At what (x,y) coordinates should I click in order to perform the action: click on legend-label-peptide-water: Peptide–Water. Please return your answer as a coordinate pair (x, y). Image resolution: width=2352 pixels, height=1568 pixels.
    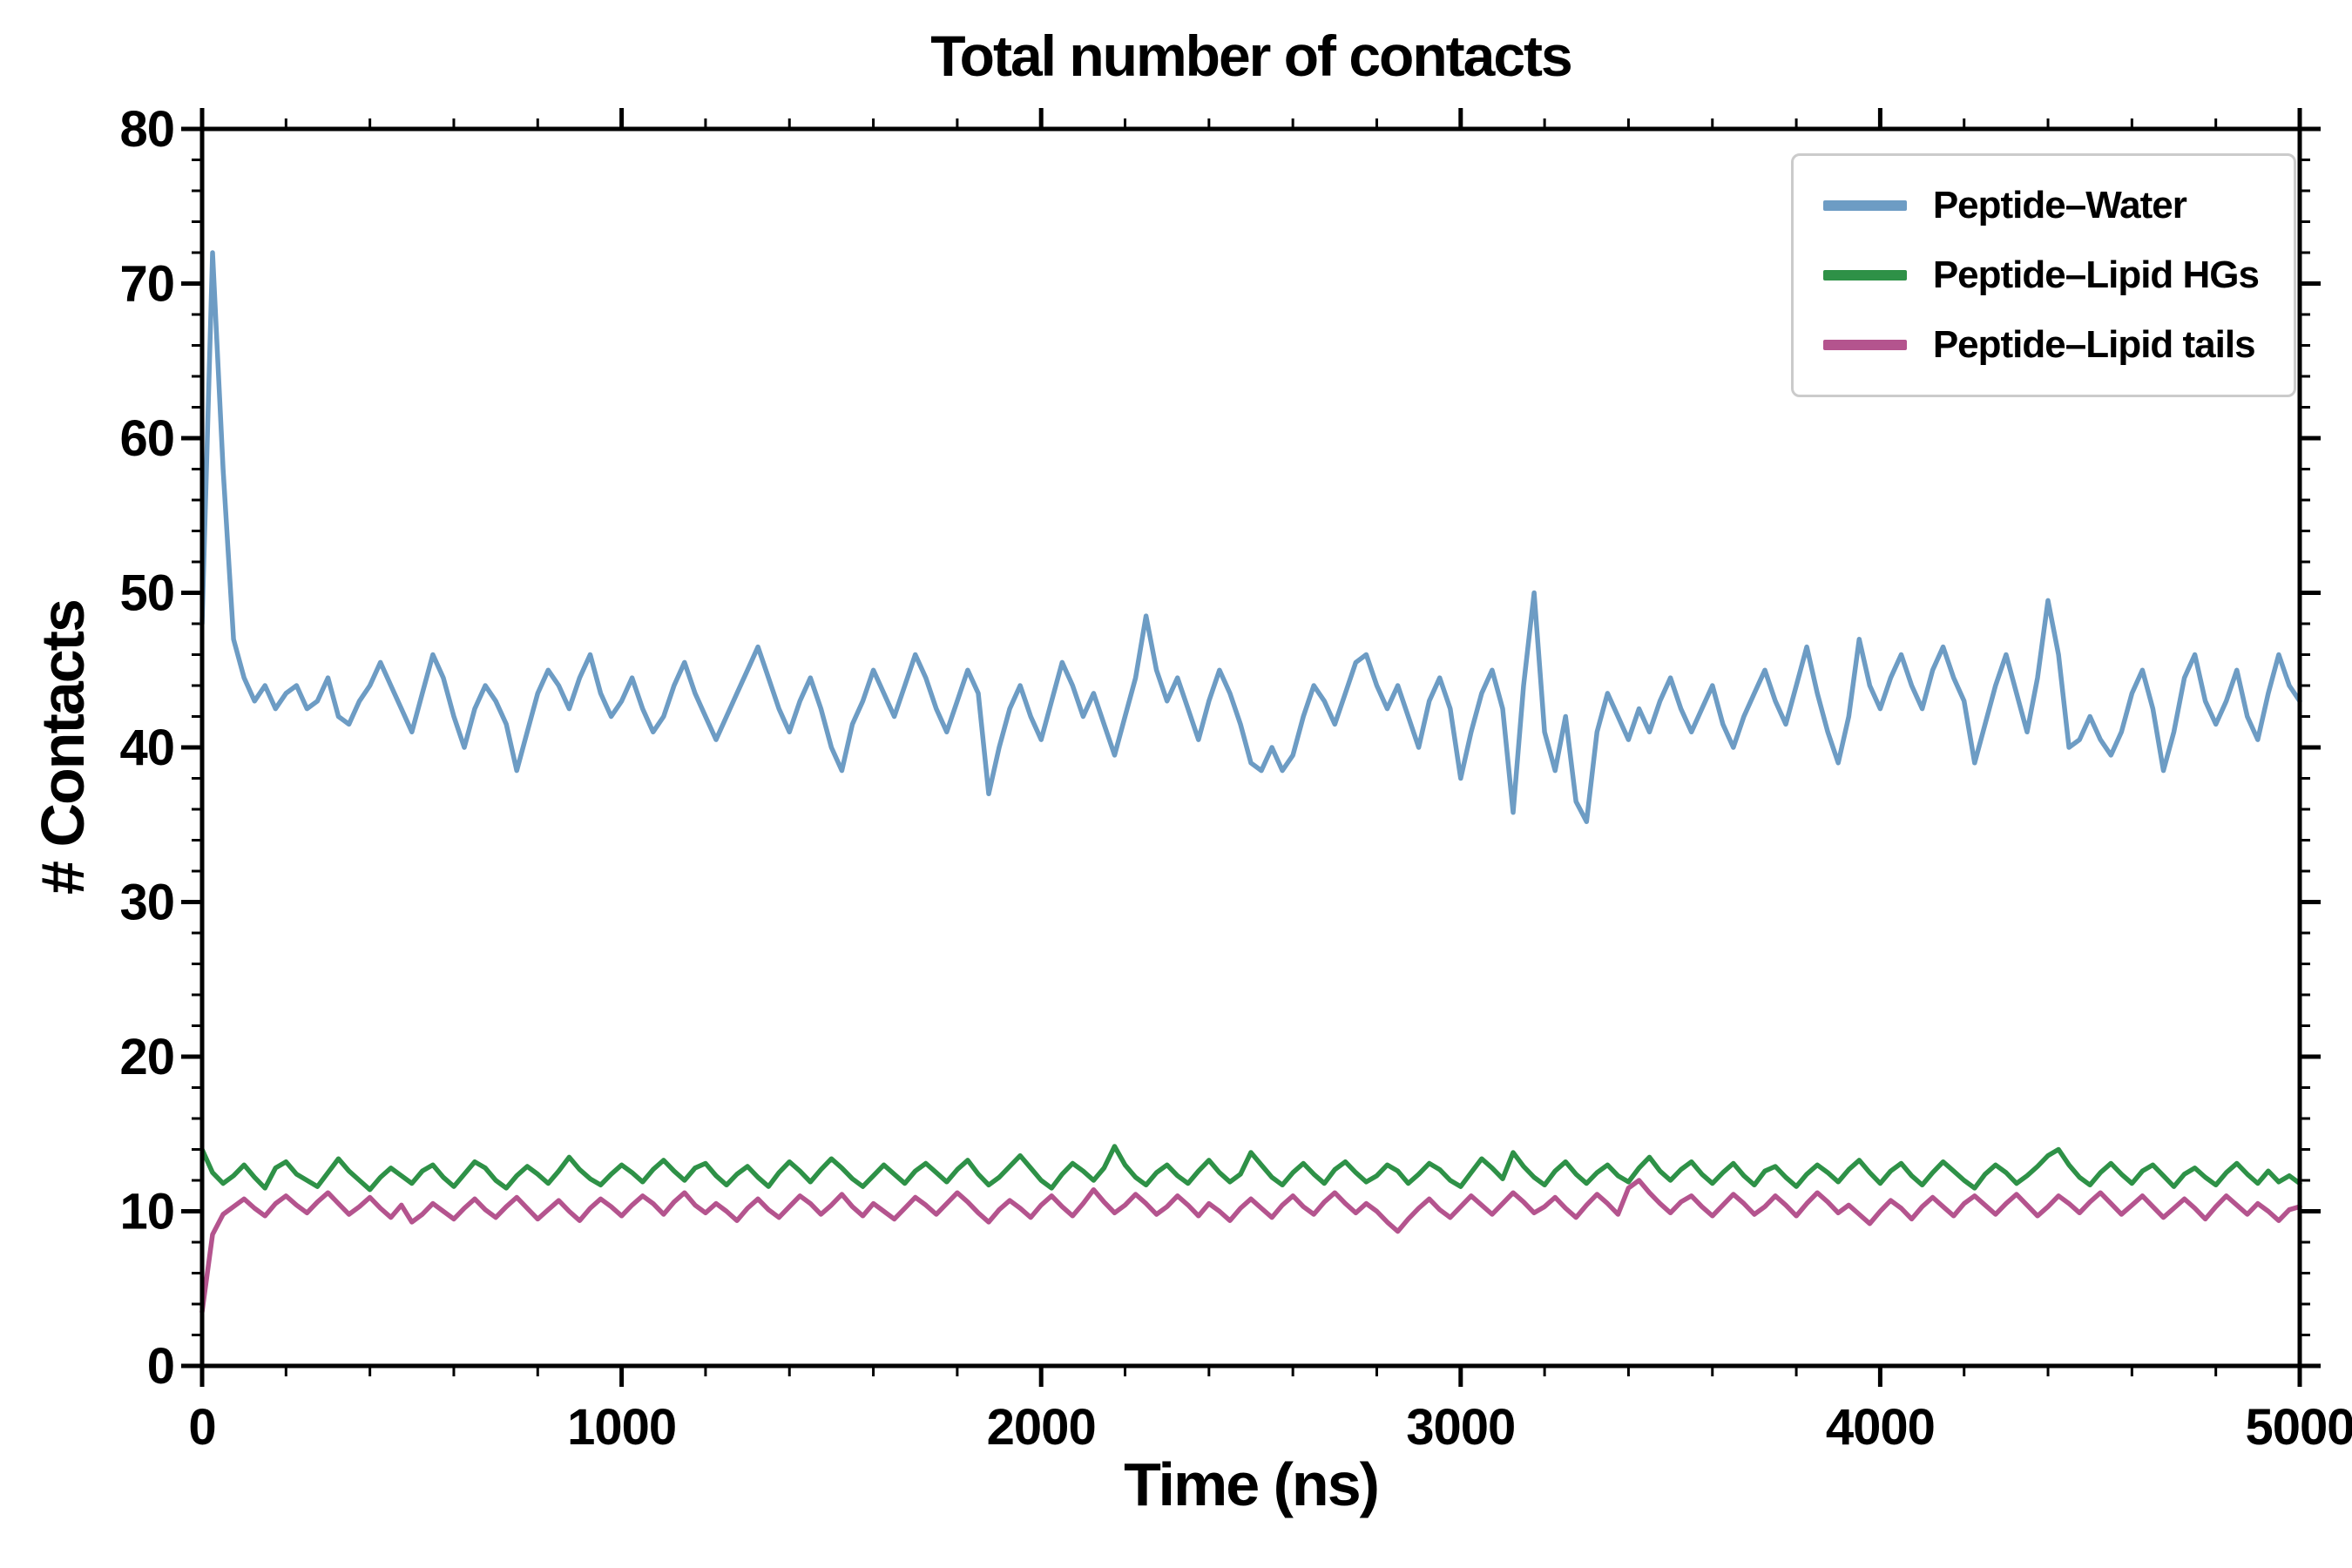
    Looking at the image, I should click on (2059, 205).